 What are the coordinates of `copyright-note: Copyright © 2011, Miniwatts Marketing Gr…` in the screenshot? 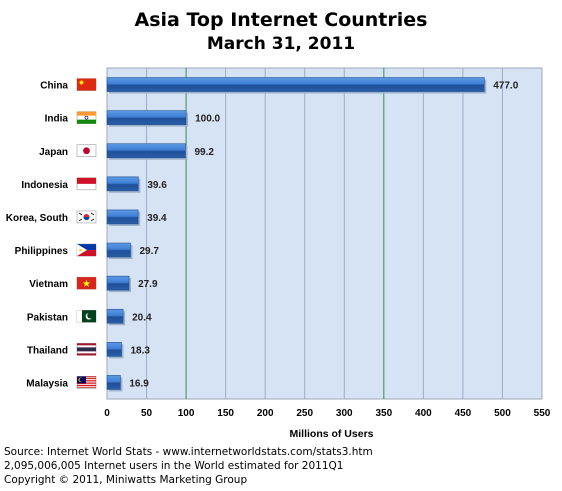 It's located at (126, 480).